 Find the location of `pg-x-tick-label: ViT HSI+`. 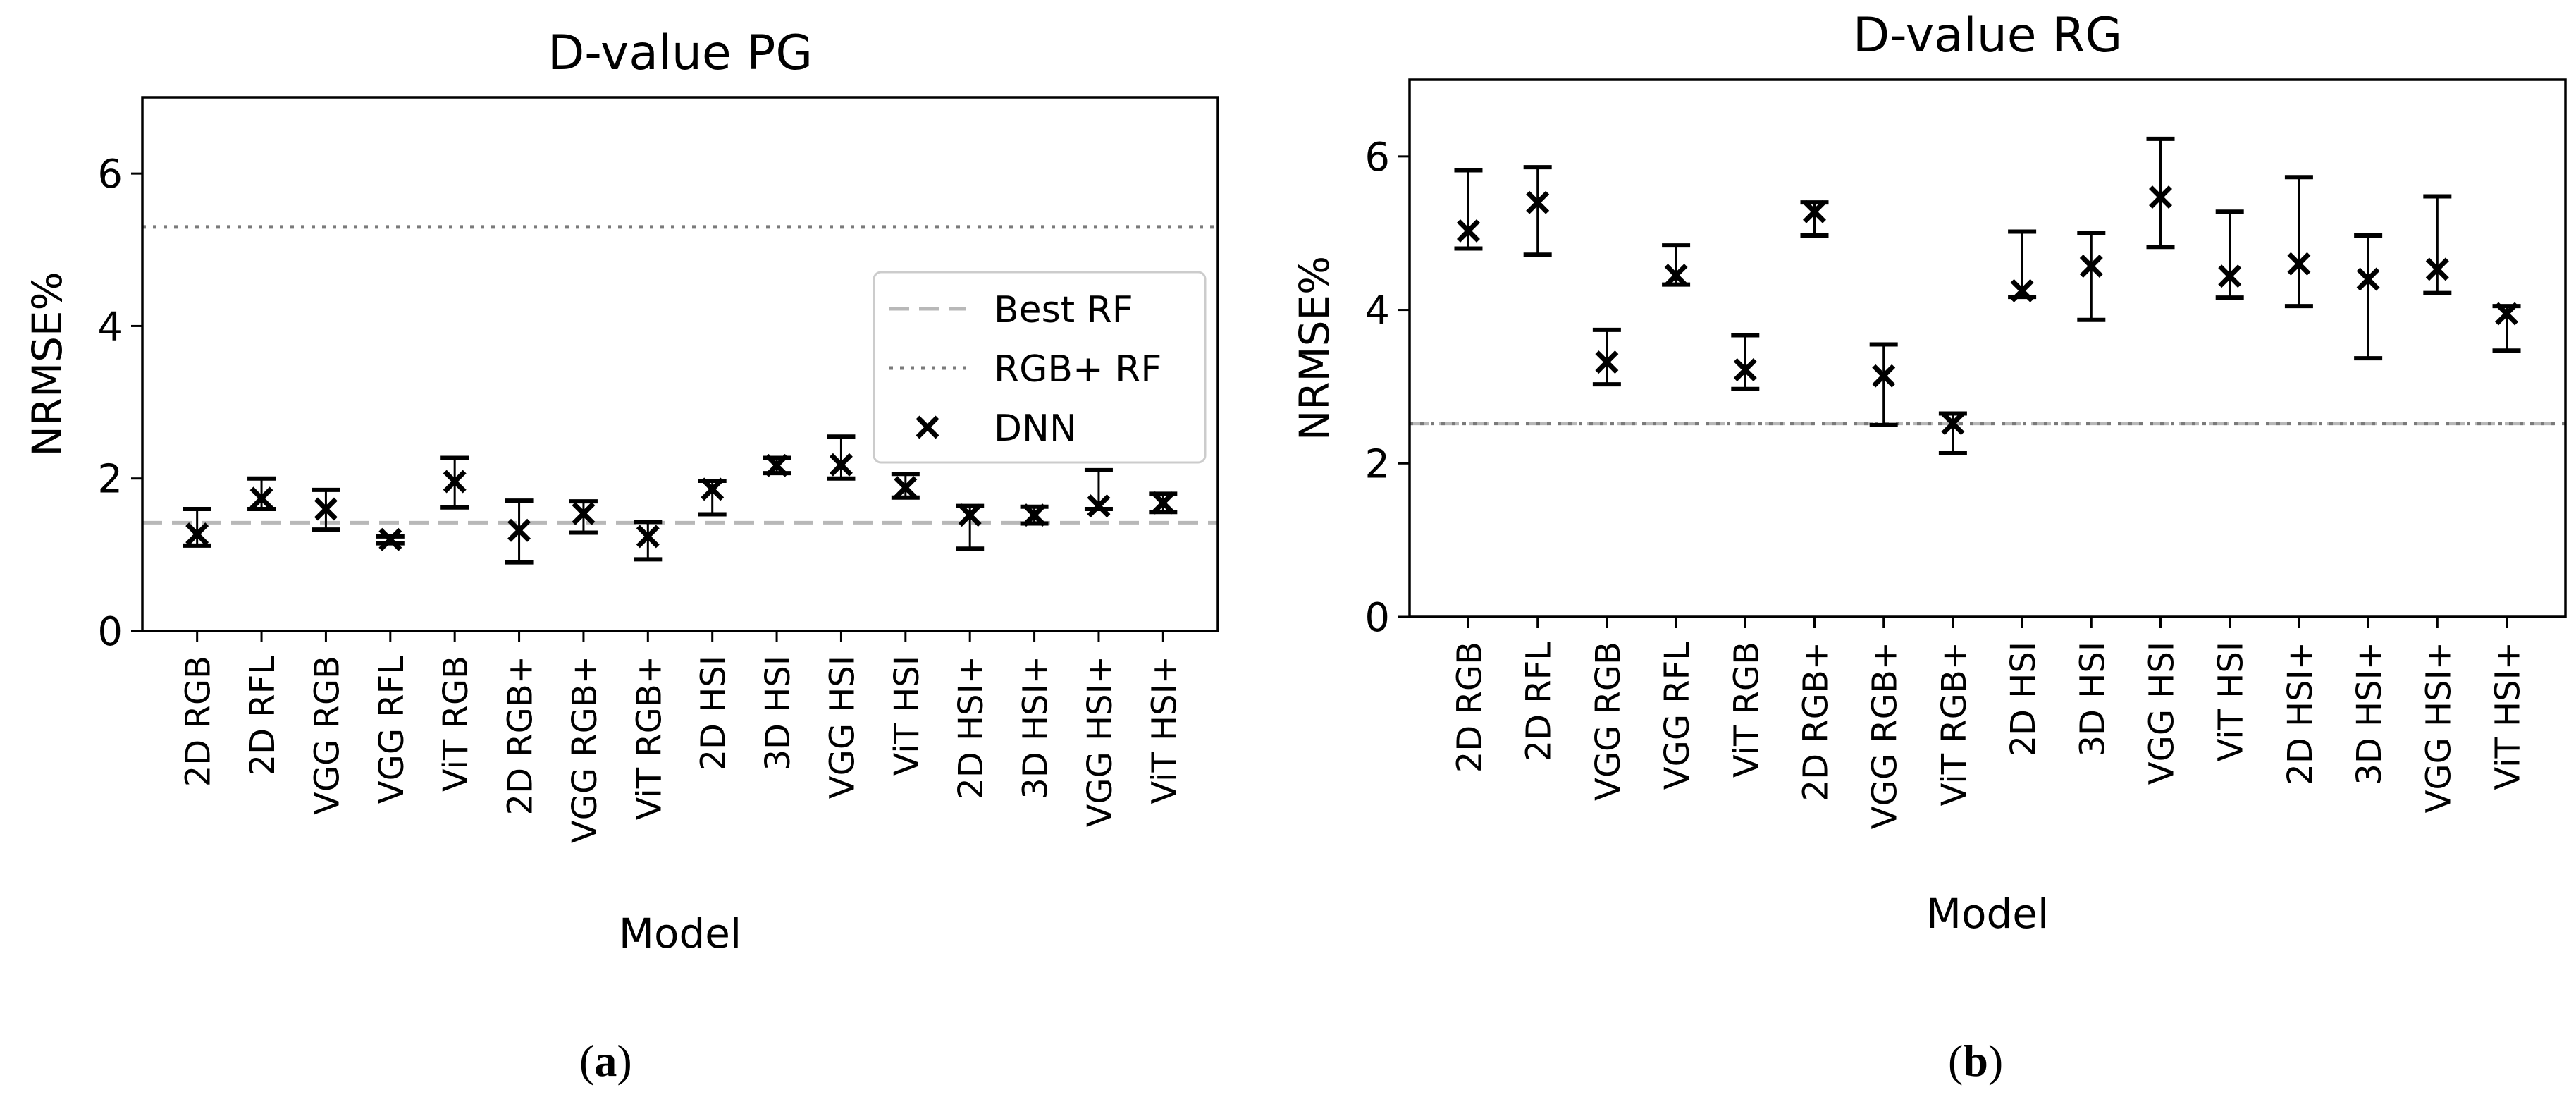

pg-x-tick-label: ViT HSI+ is located at coordinates (1164, 730).